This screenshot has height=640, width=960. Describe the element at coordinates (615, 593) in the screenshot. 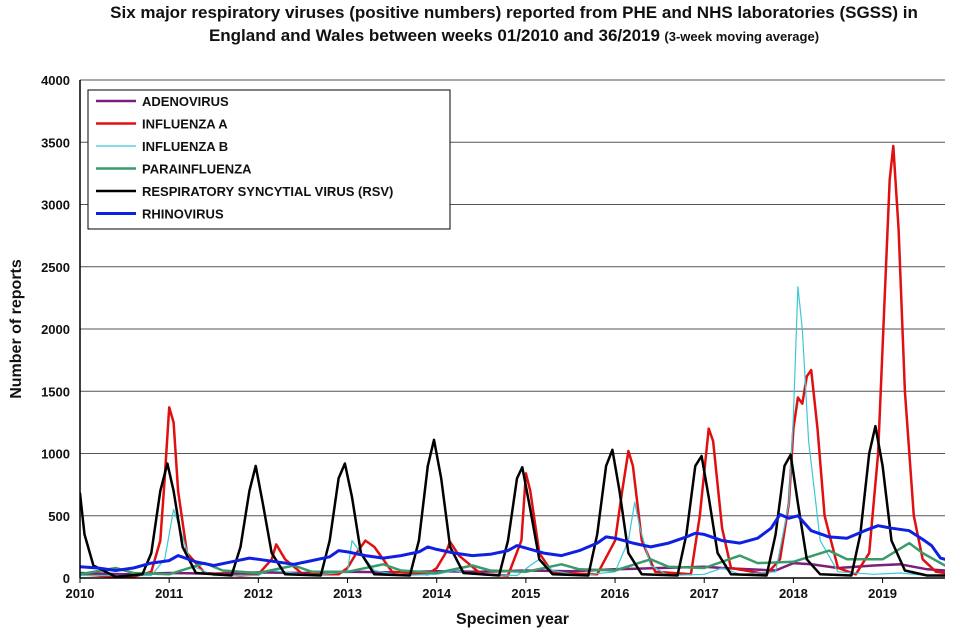

I see `x-tick-label: 2016` at that location.